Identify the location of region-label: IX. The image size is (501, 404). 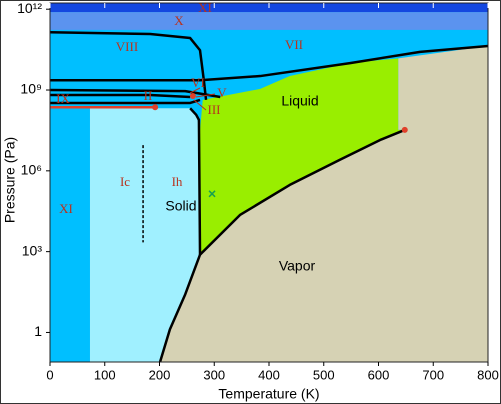
(63, 98).